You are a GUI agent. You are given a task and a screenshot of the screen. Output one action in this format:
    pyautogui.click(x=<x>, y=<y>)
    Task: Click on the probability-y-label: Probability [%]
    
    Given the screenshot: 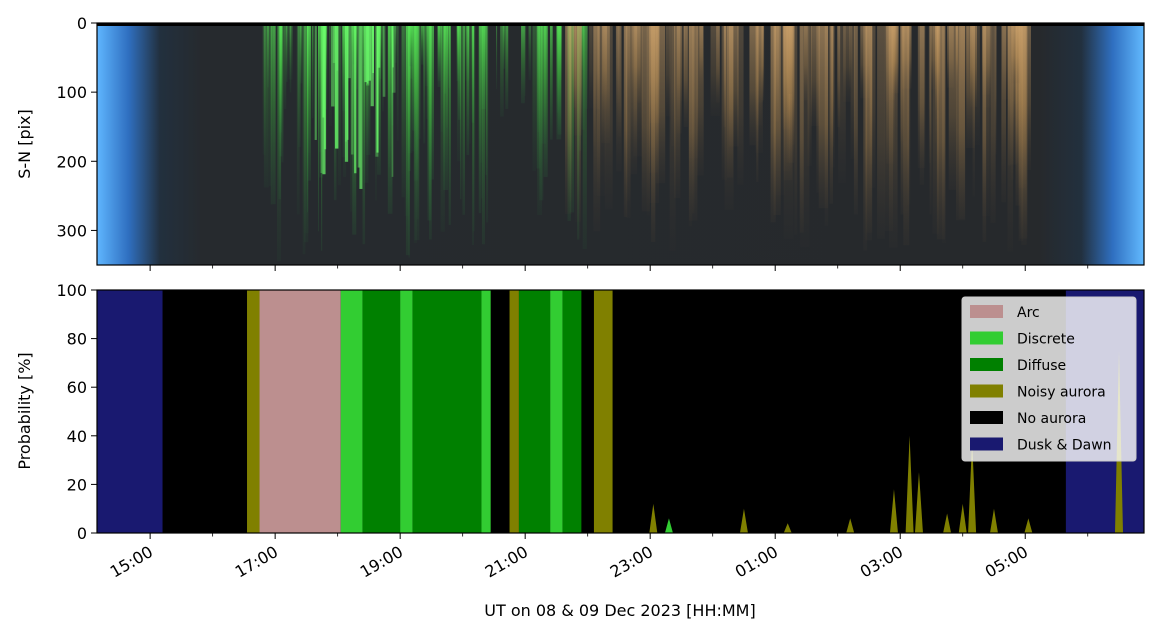 What is the action you would take?
    pyautogui.click(x=24, y=410)
    